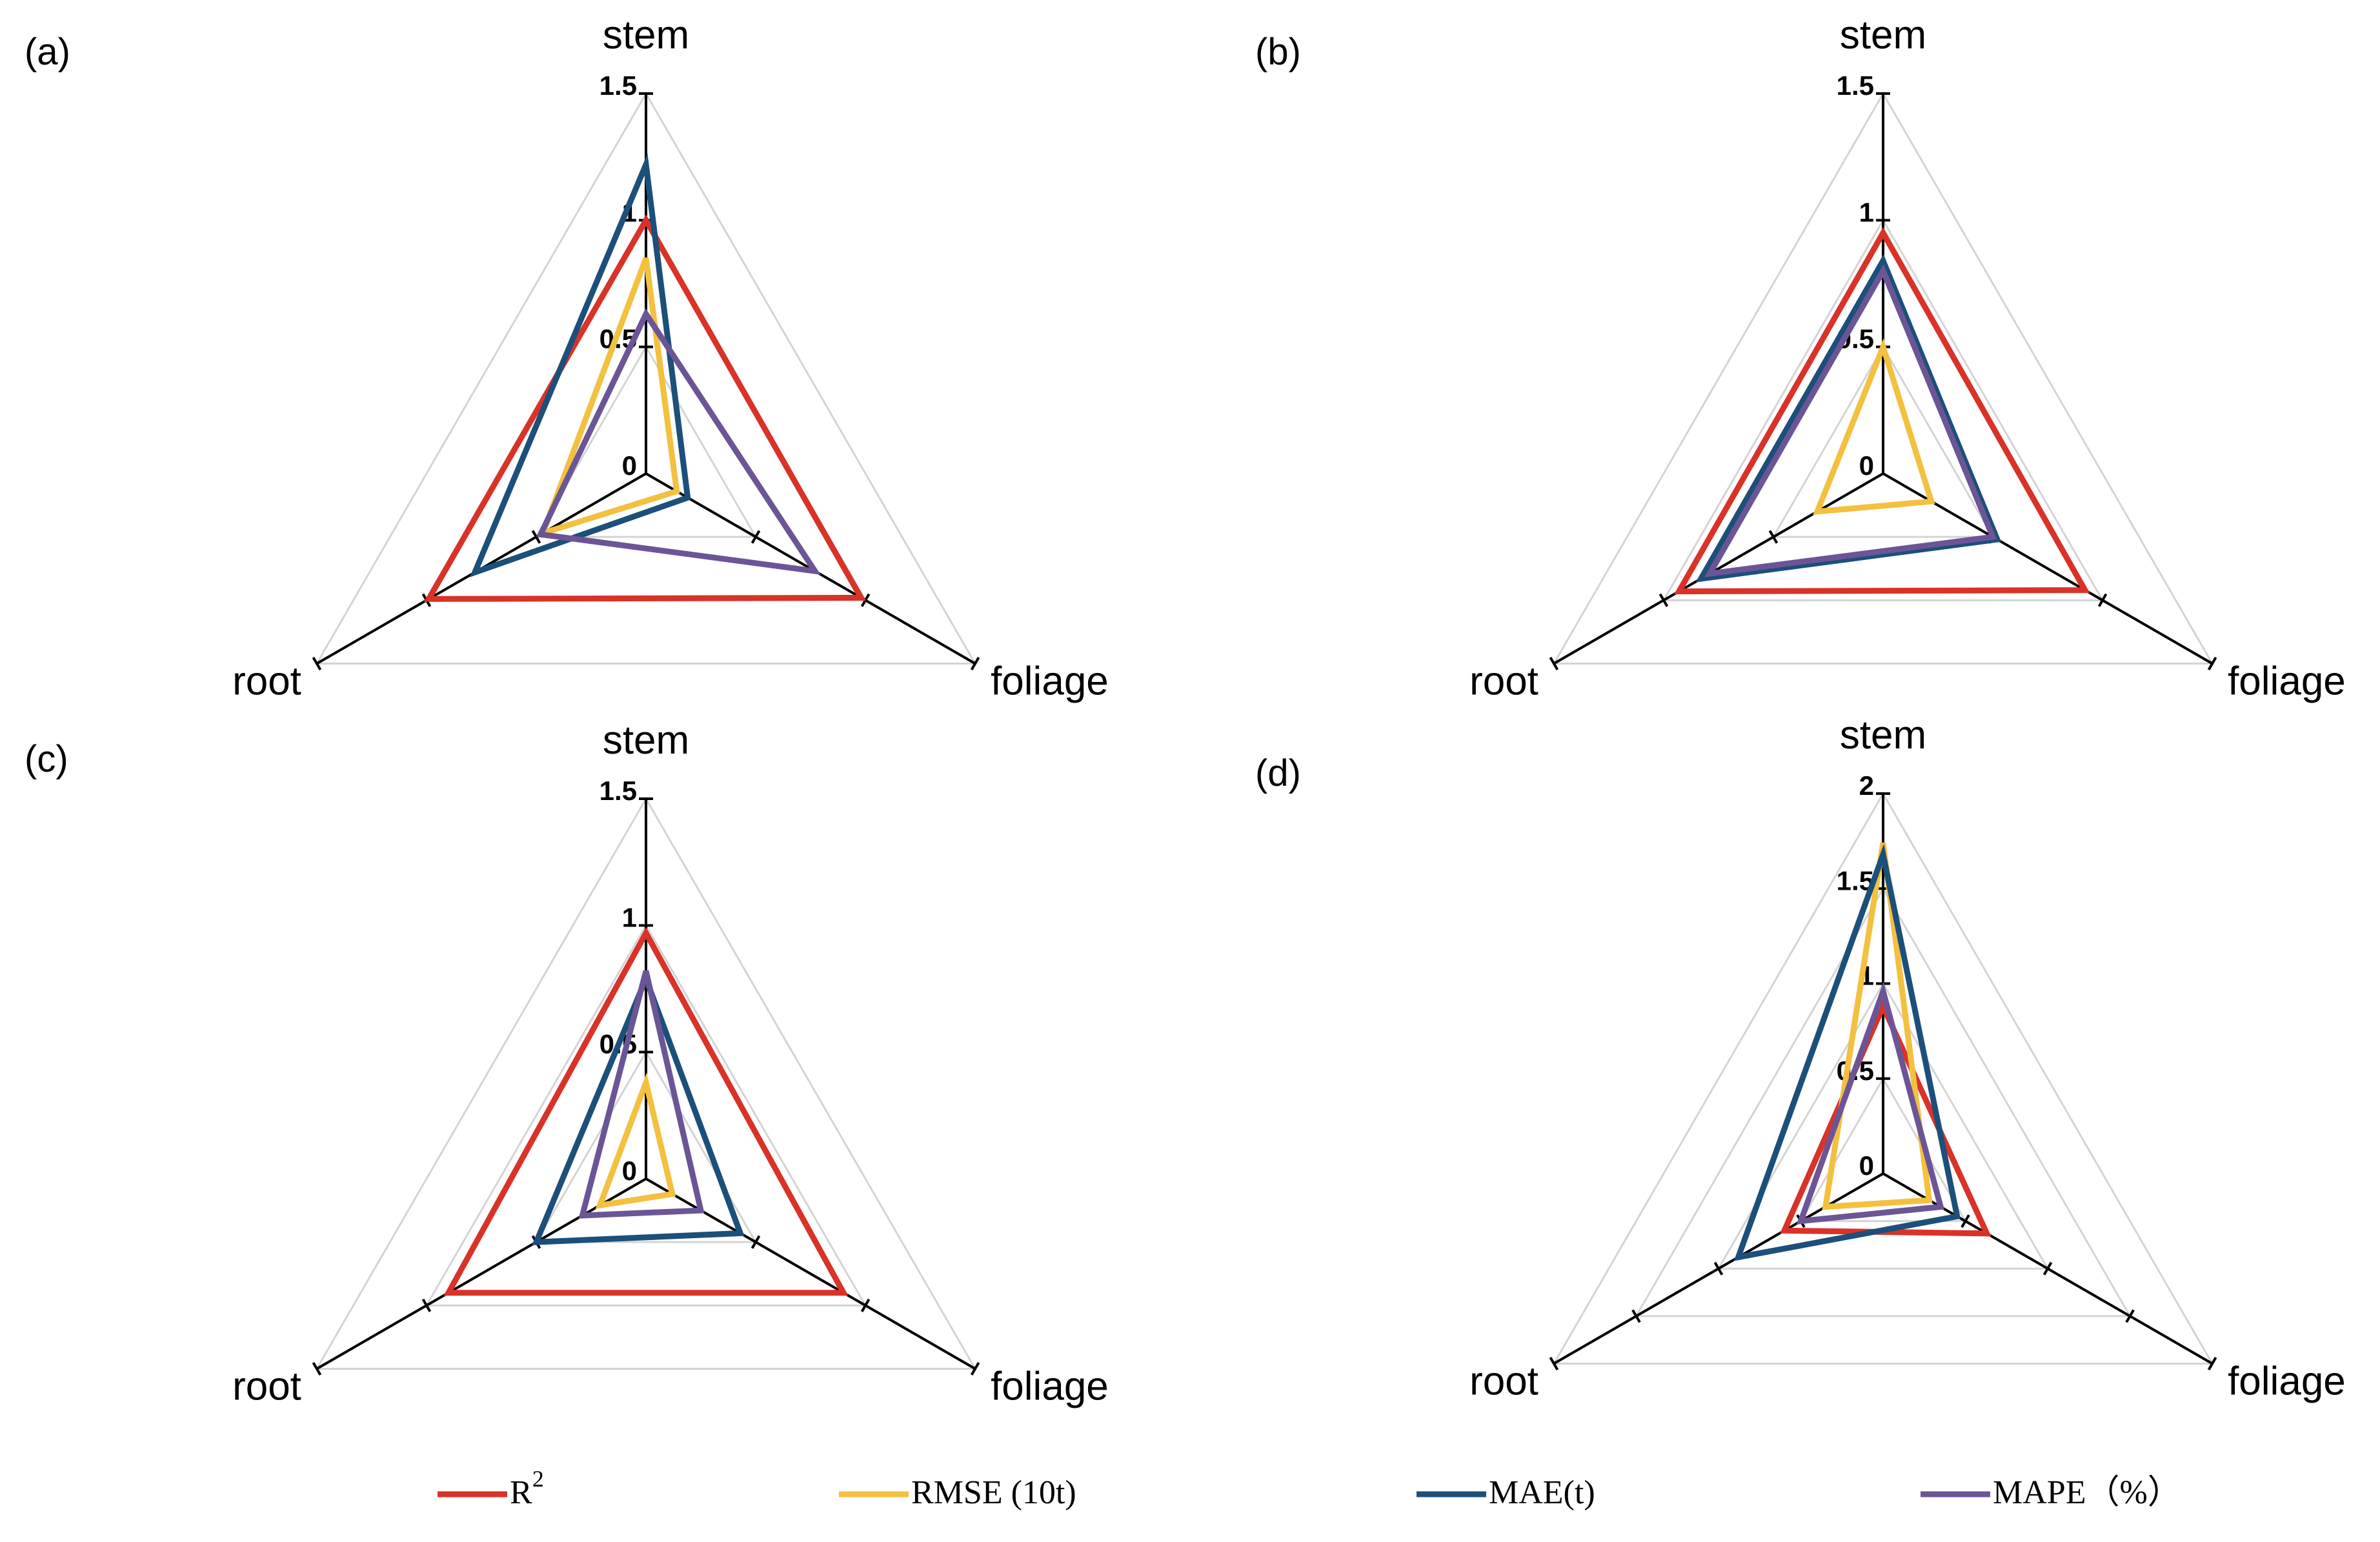 This screenshot has height=1542, width=2380. I want to click on legend-label: RMSE (10t), so click(993, 1493).